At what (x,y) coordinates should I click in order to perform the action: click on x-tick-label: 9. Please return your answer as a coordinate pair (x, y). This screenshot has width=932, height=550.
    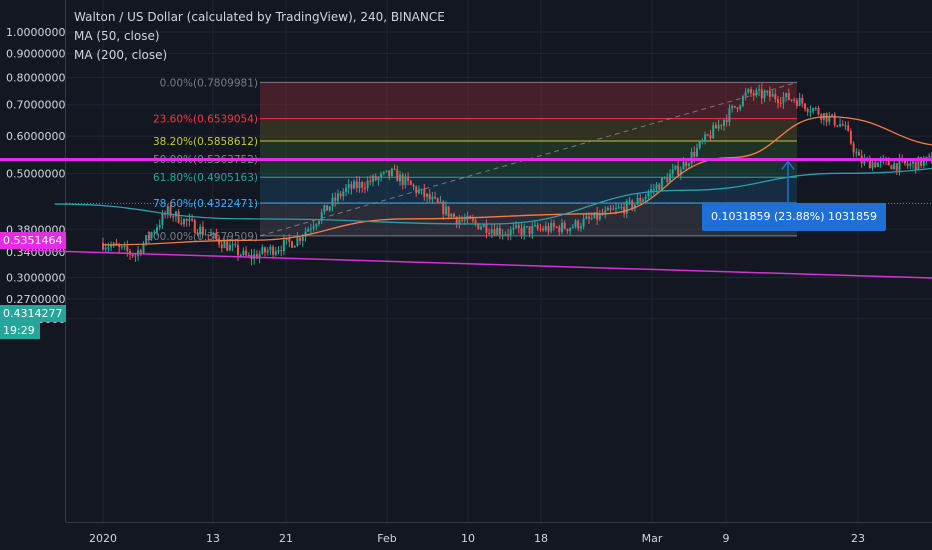
    Looking at the image, I should click on (726, 538).